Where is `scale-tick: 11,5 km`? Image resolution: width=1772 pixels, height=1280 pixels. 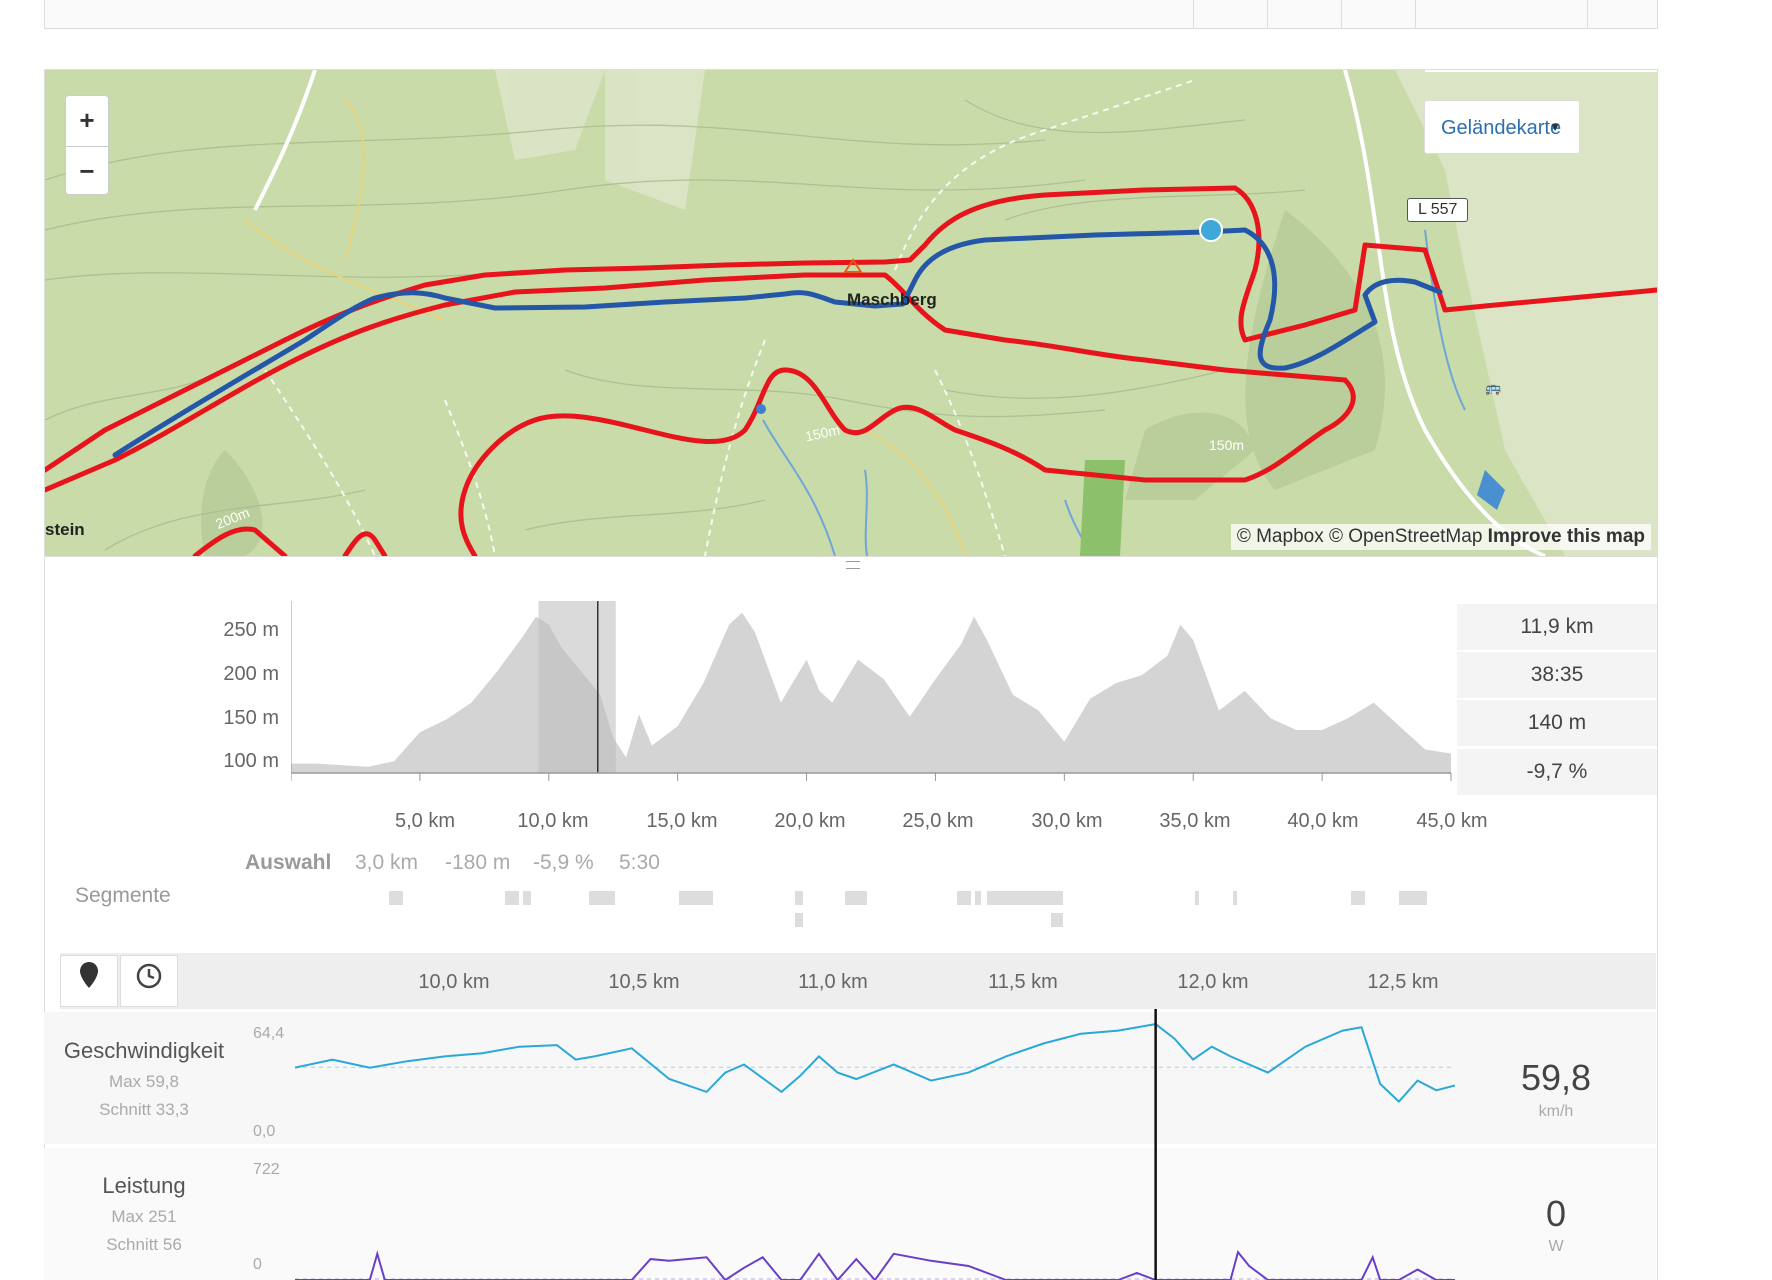 scale-tick: 11,5 km is located at coordinates (1023, 982).